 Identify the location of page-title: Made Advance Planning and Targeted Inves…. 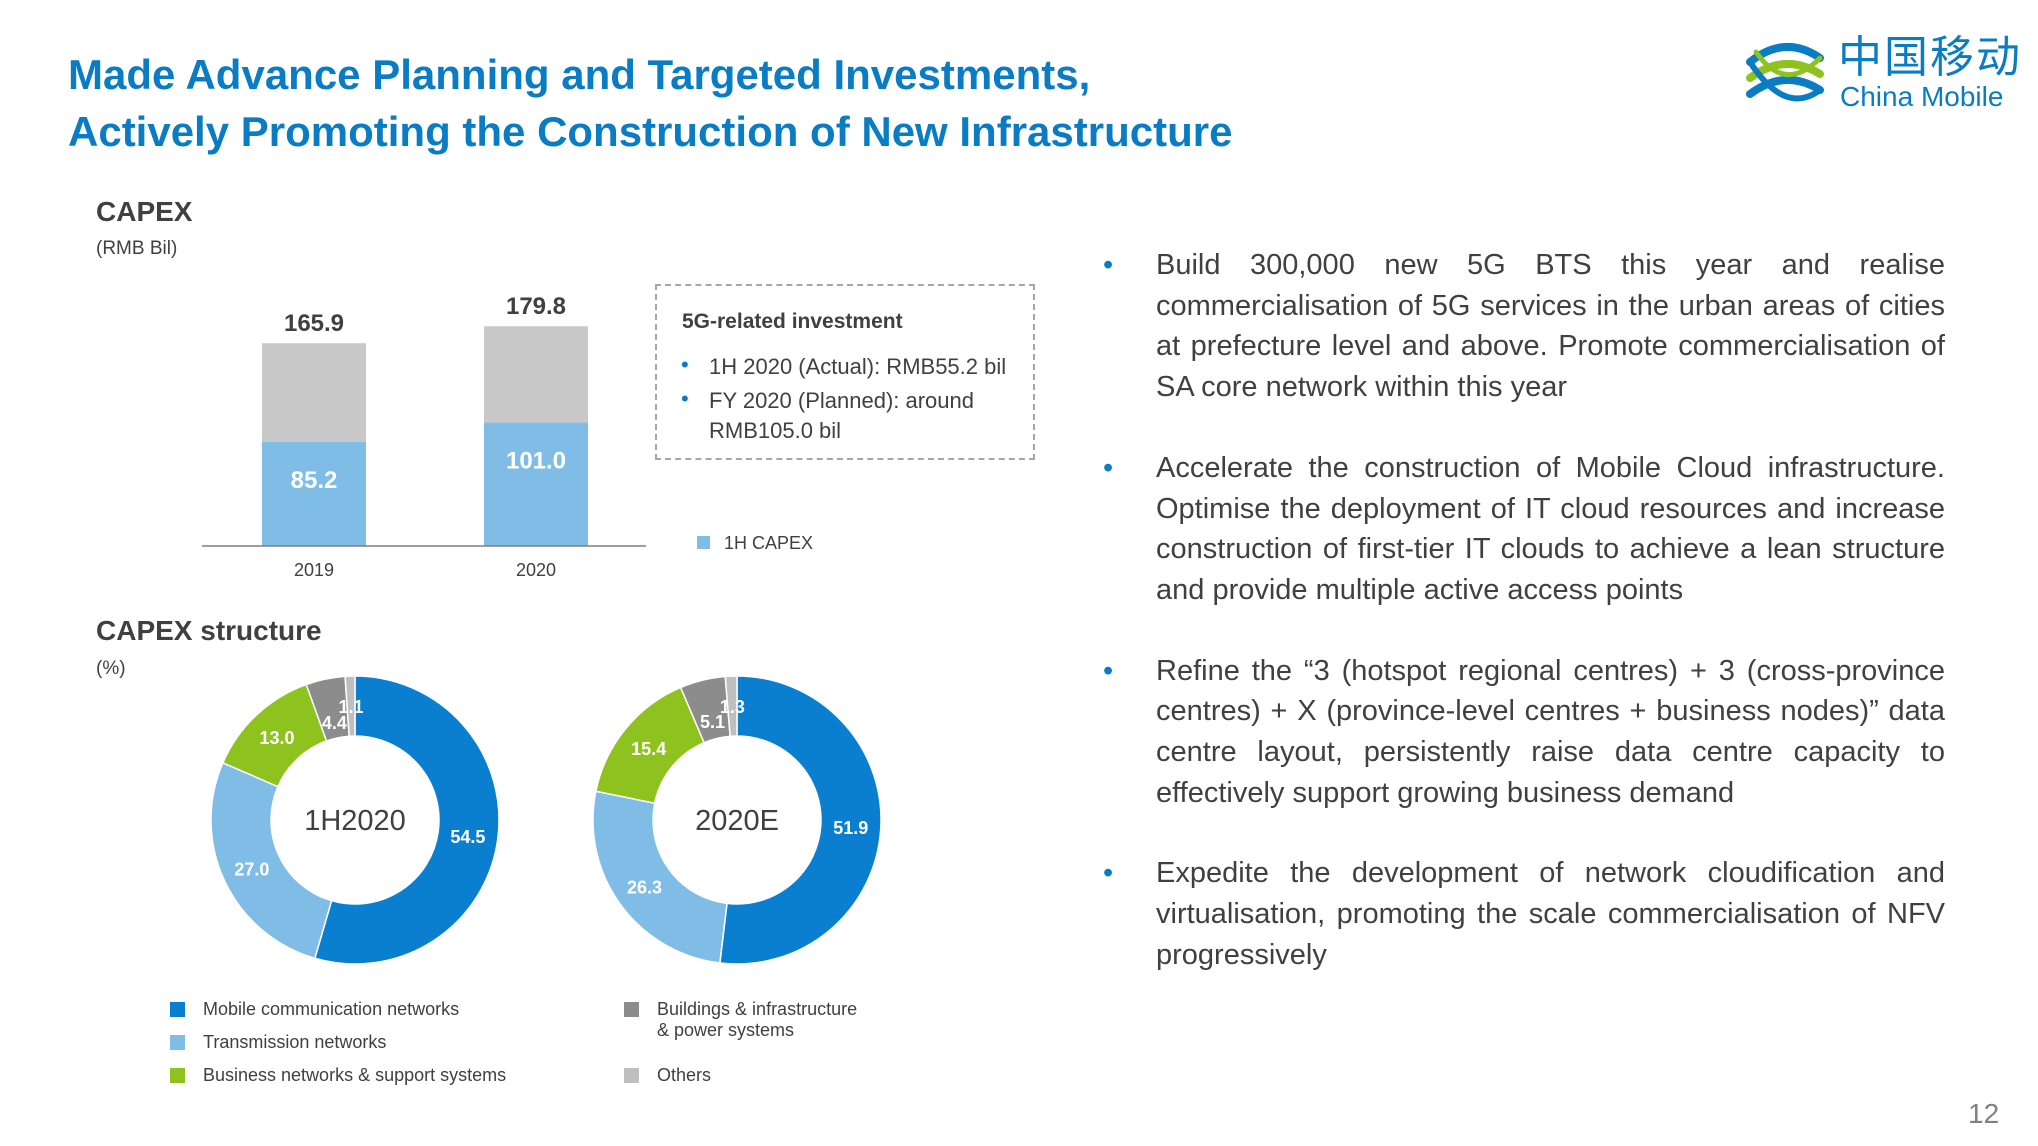
(650, 103).